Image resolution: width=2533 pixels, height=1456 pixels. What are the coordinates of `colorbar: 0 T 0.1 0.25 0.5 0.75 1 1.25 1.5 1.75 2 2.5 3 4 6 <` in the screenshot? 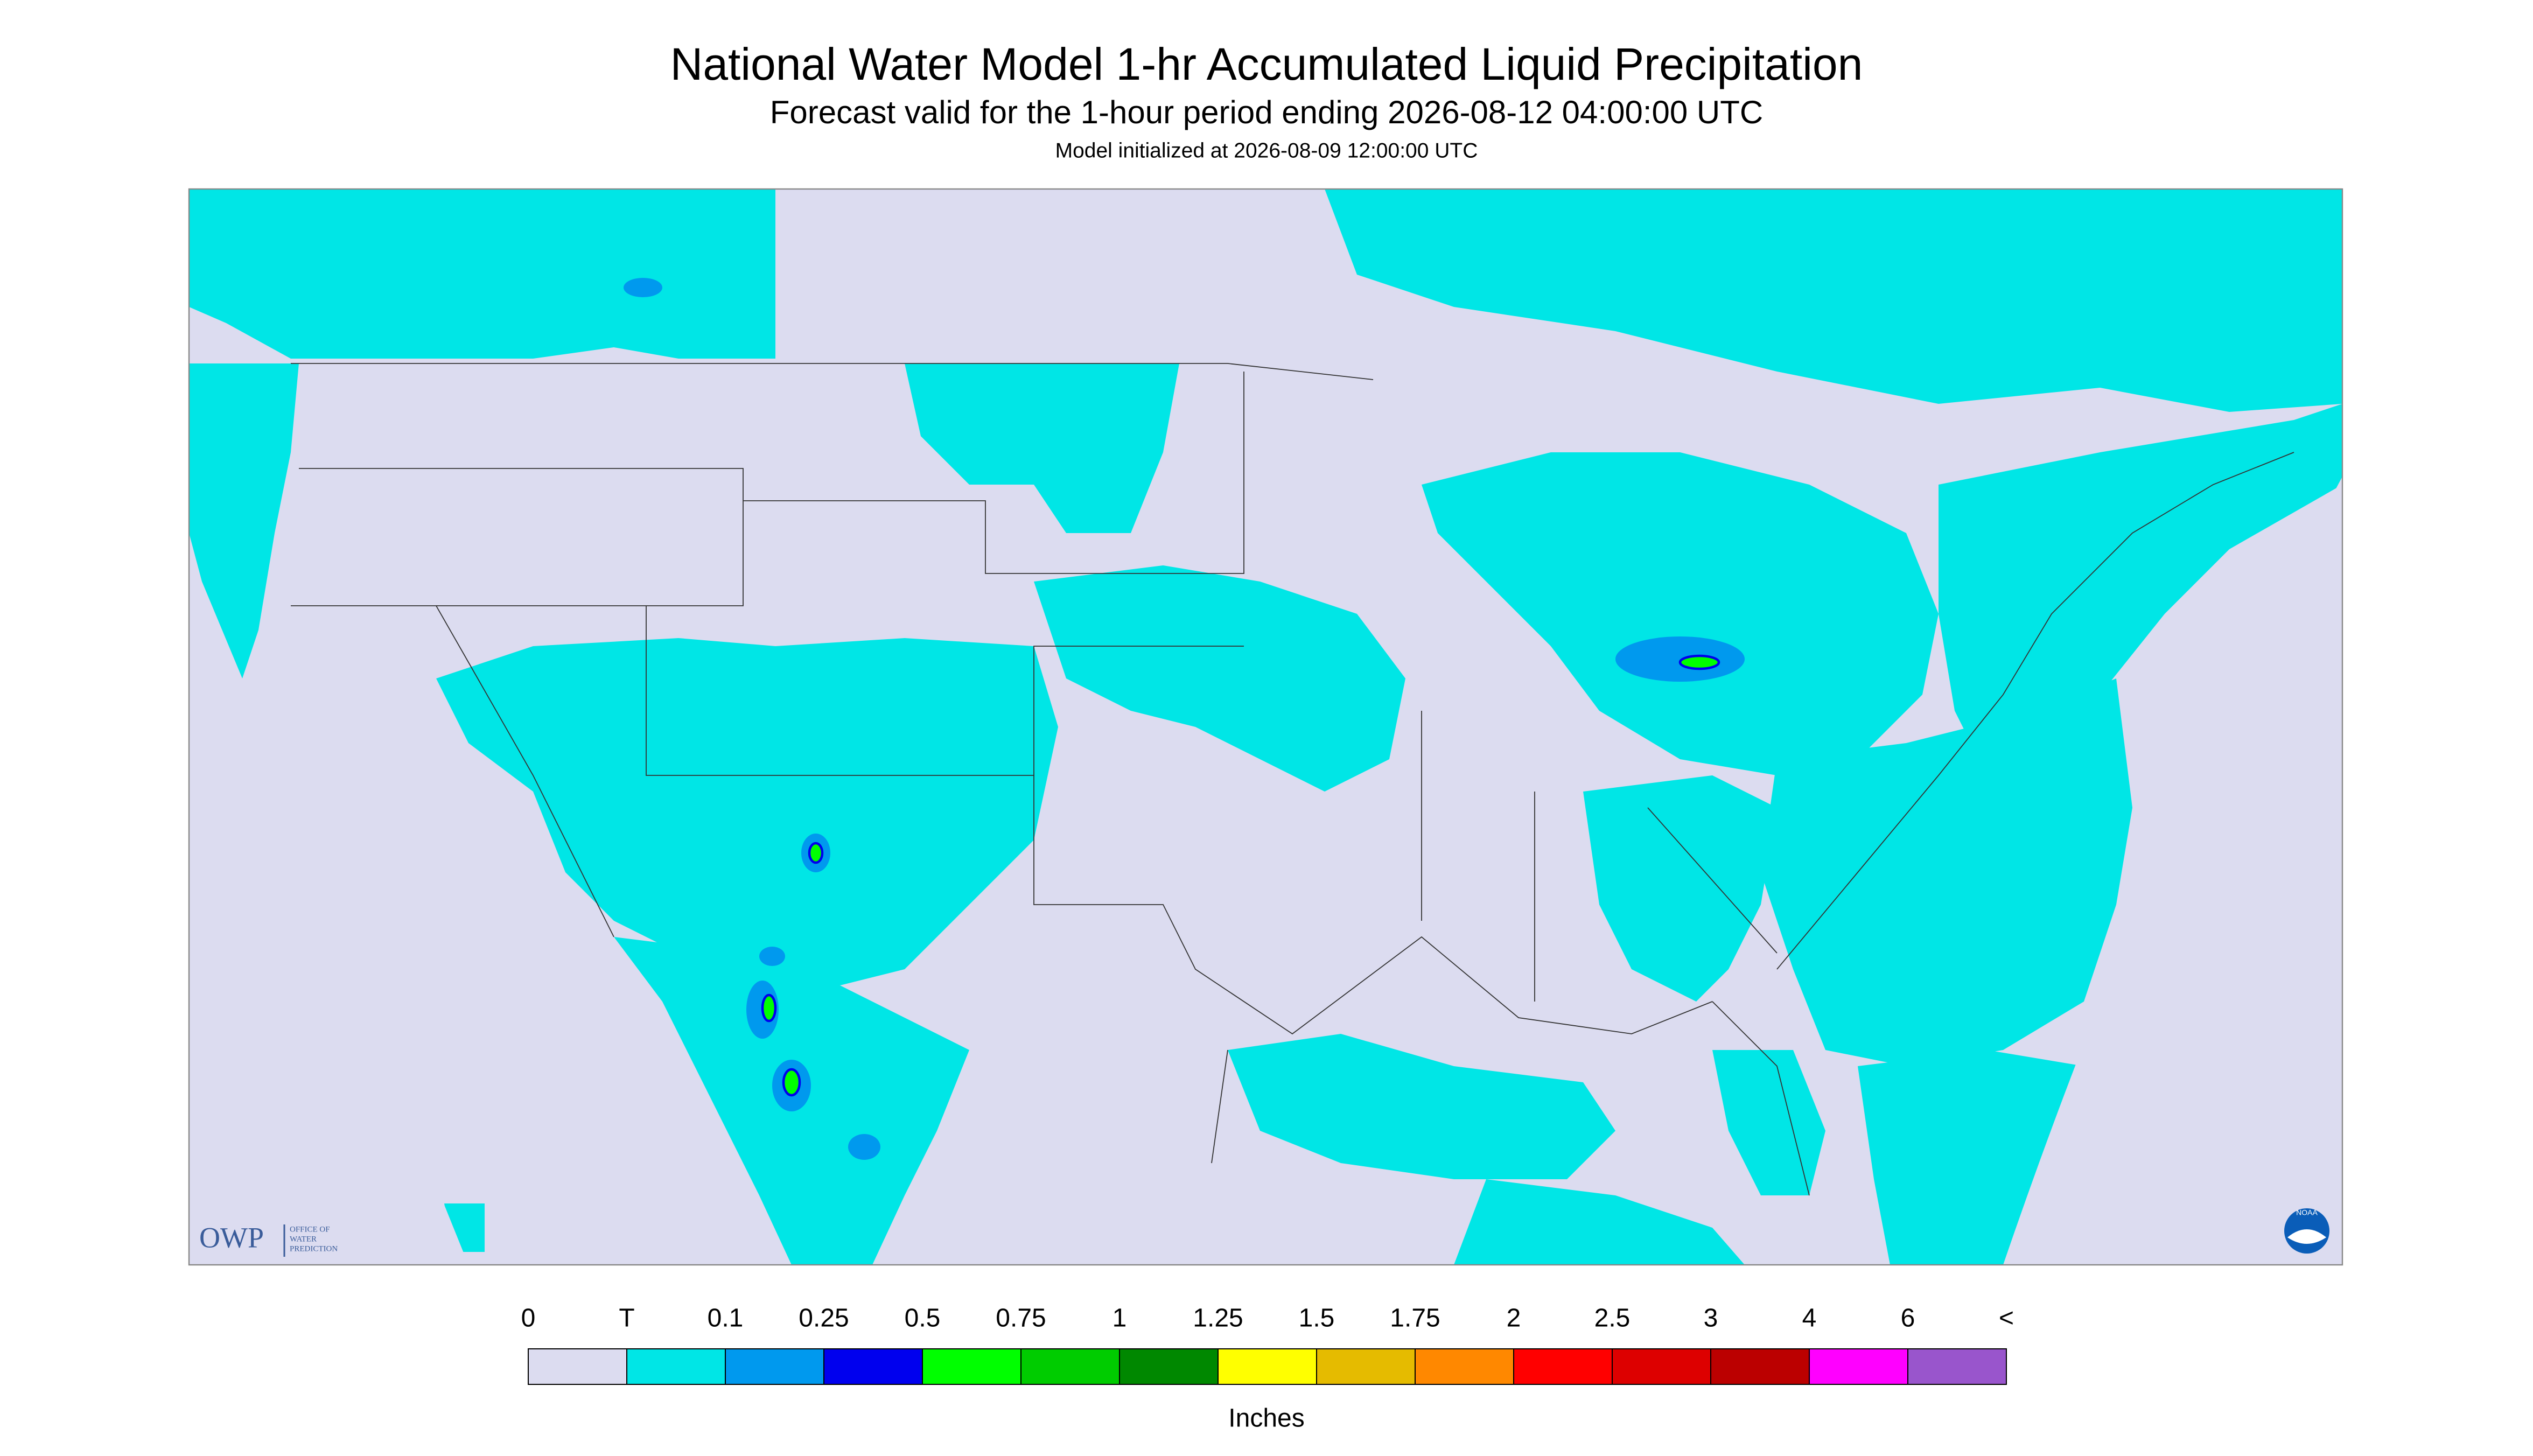 It's located at (1267, 1344).